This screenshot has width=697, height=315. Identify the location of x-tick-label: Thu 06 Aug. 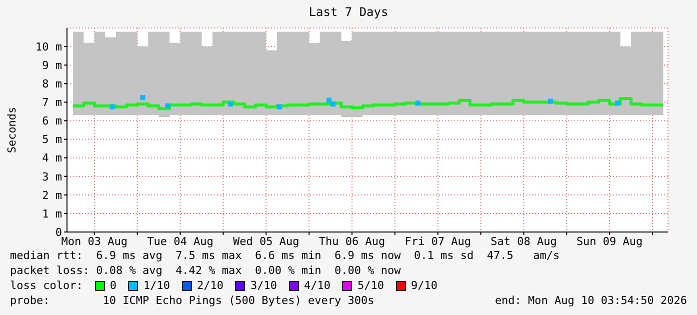
(352, 241).